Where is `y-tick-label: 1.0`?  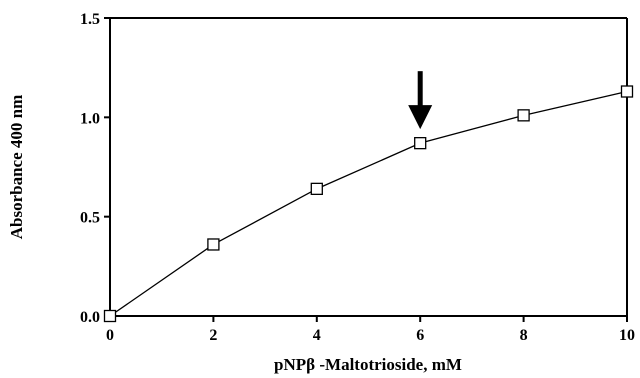
y-tick-label: 1.0 is located at coordinates (90, 118).